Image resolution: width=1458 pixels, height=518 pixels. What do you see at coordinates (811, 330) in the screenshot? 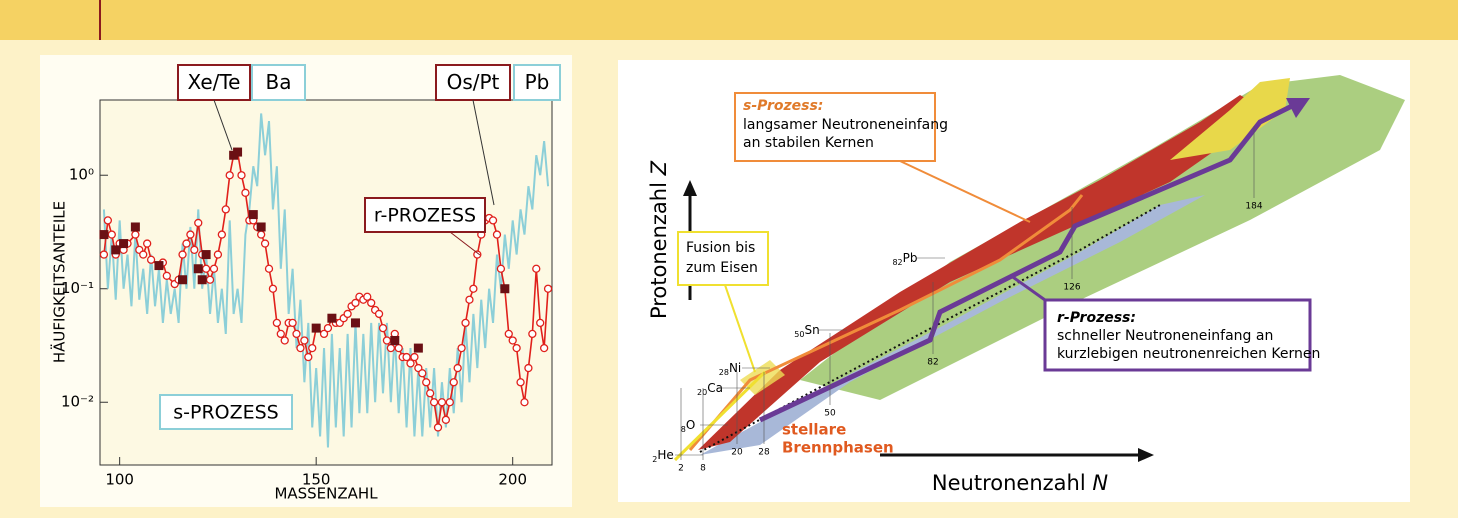
I see `element-symbol: Sn` at bounding box center [811, 330].